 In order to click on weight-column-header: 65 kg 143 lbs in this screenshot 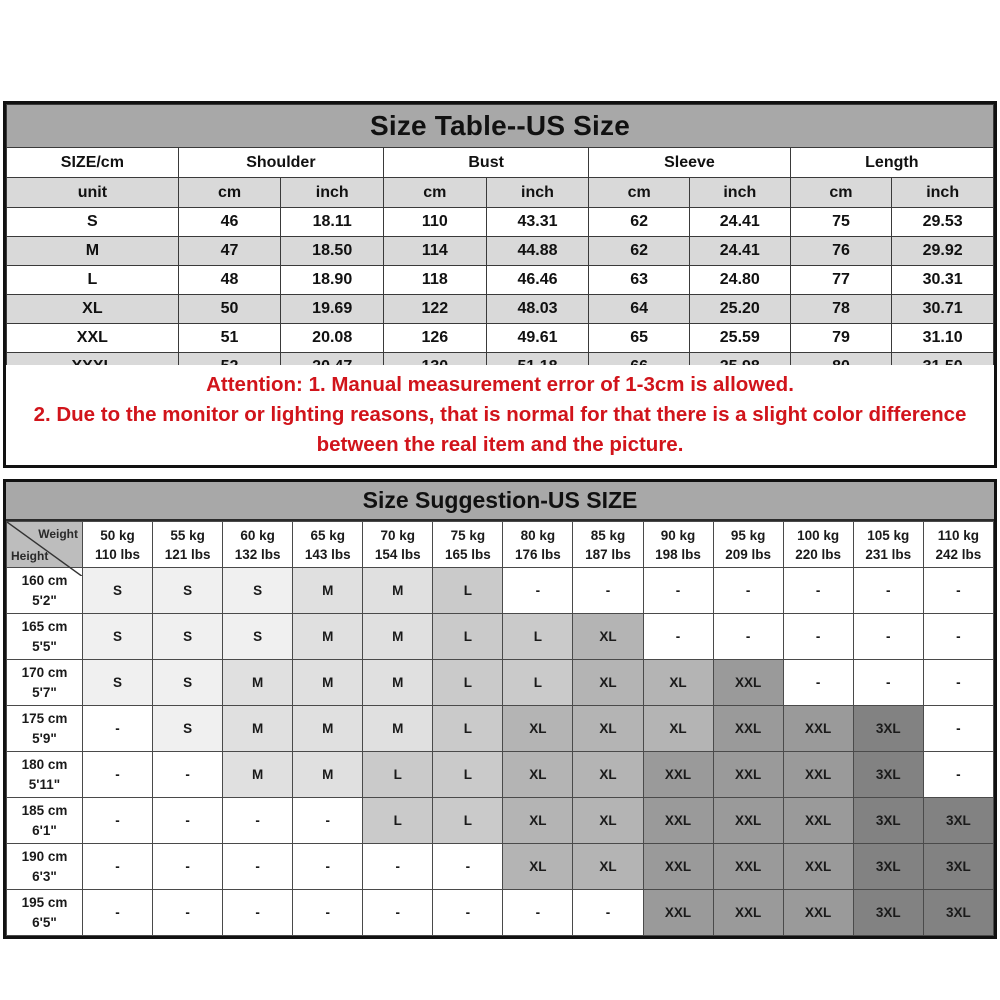, I will do `click(328, 544)`.